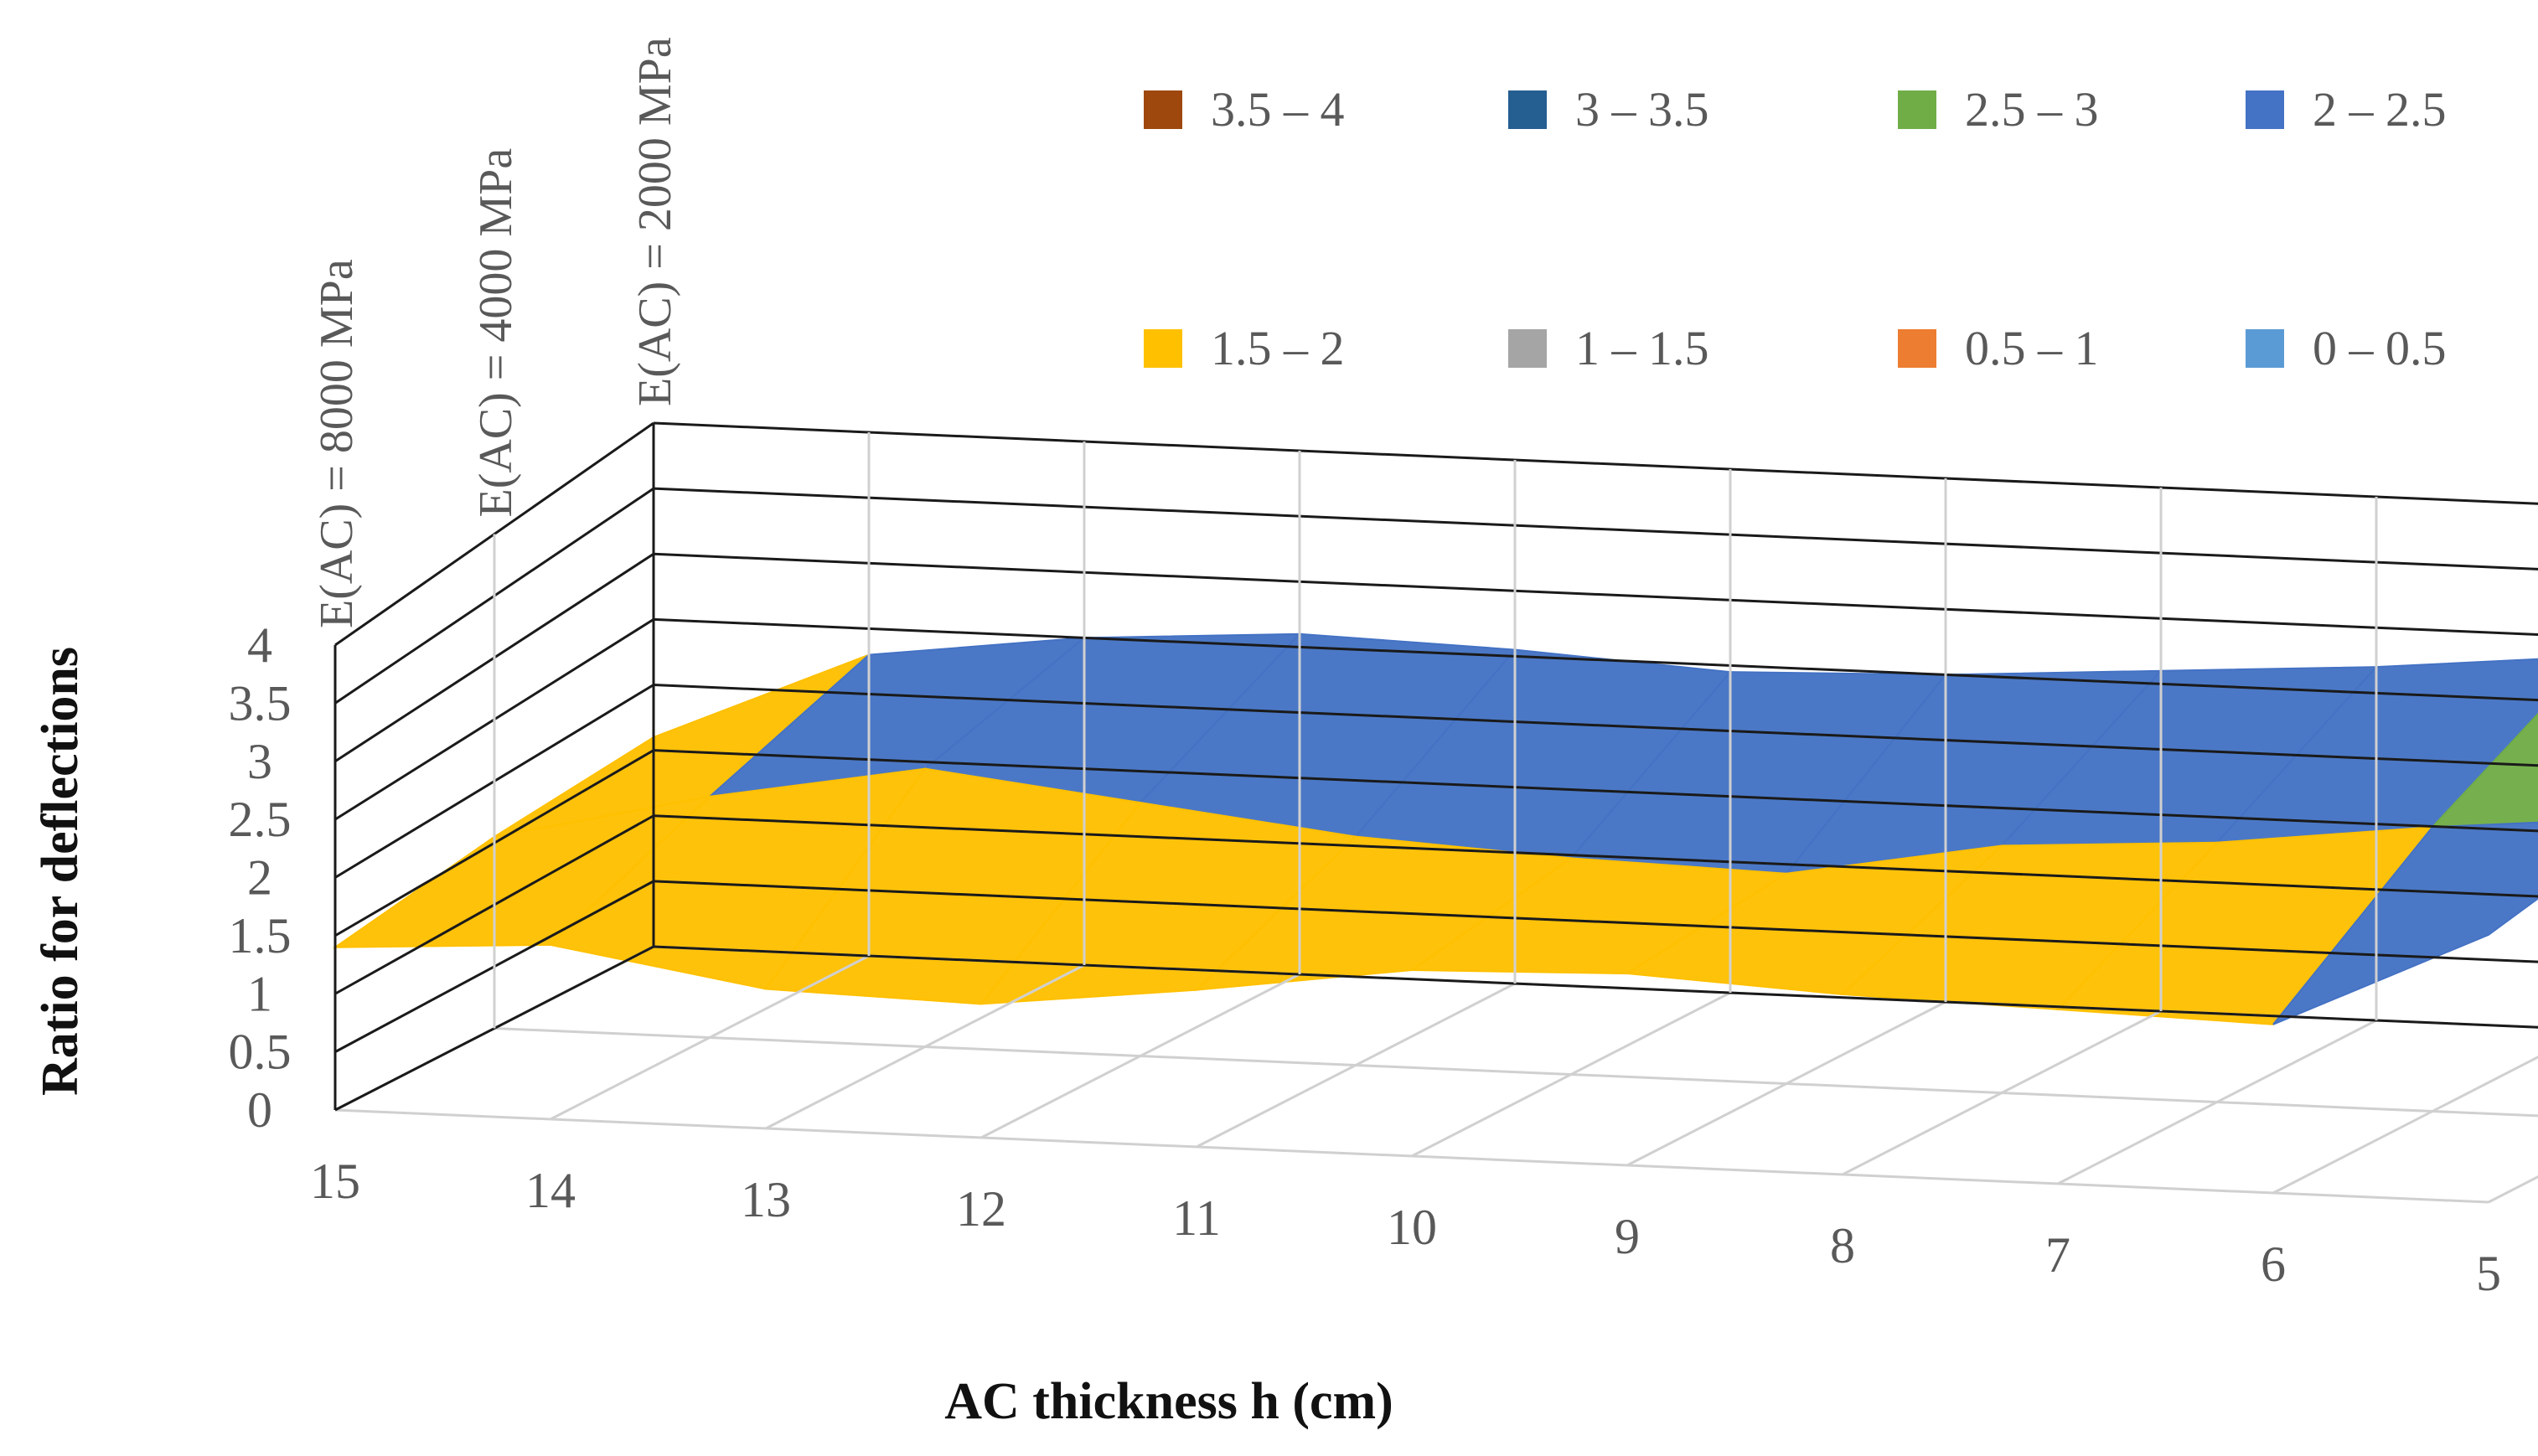 Image resolution: width=2538 pixels, height=1456 pixels. Describe the element at coordinates (2057, 1255) in the screenshot. I see `x-tick-label: 7` at that location.